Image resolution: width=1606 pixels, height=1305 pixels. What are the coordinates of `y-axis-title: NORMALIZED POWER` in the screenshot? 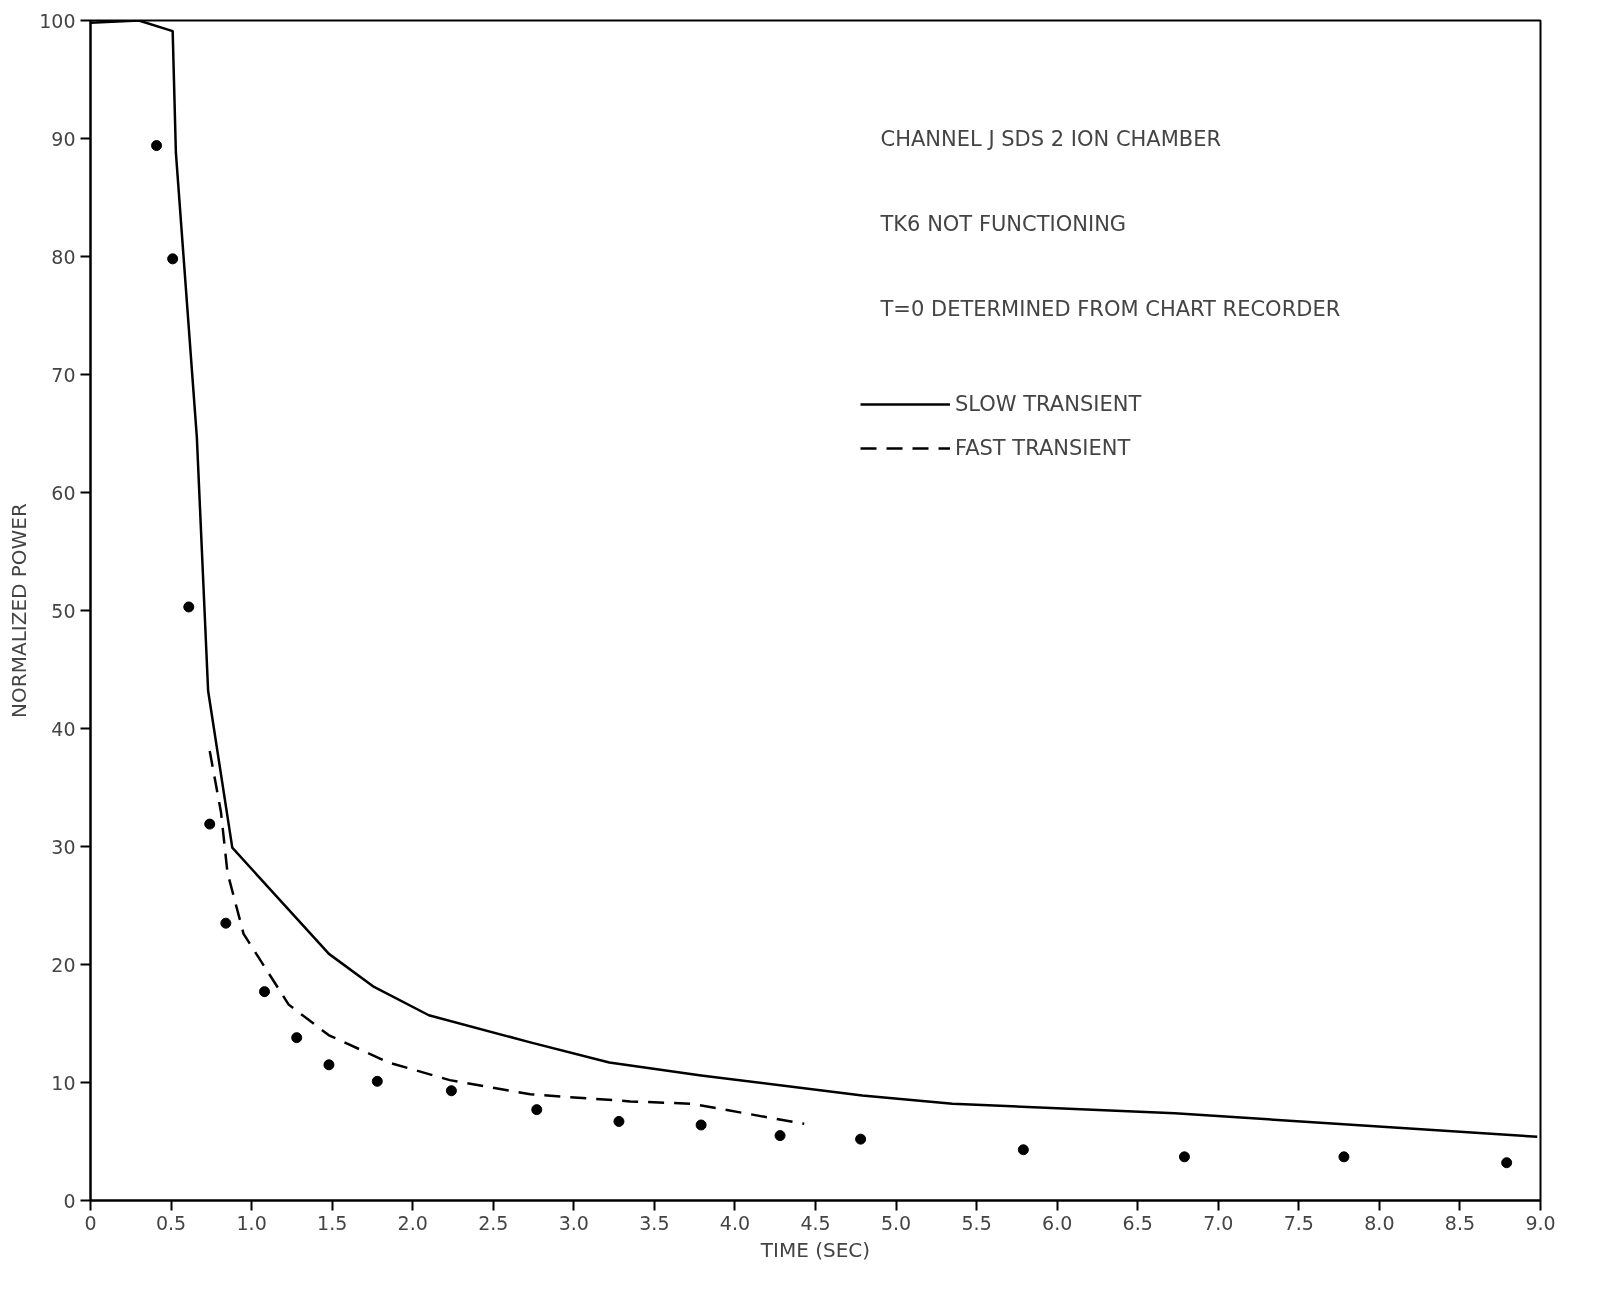 It's located at (19, 610).